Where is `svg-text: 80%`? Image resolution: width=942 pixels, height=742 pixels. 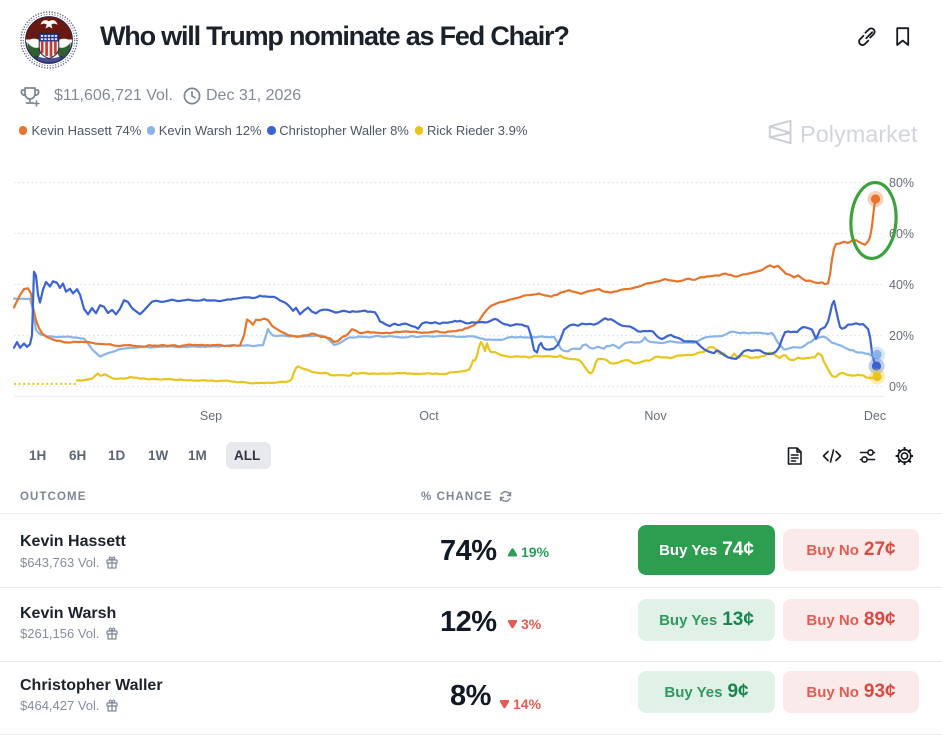 svg-text: 80% is located at coordinates (901, 183).